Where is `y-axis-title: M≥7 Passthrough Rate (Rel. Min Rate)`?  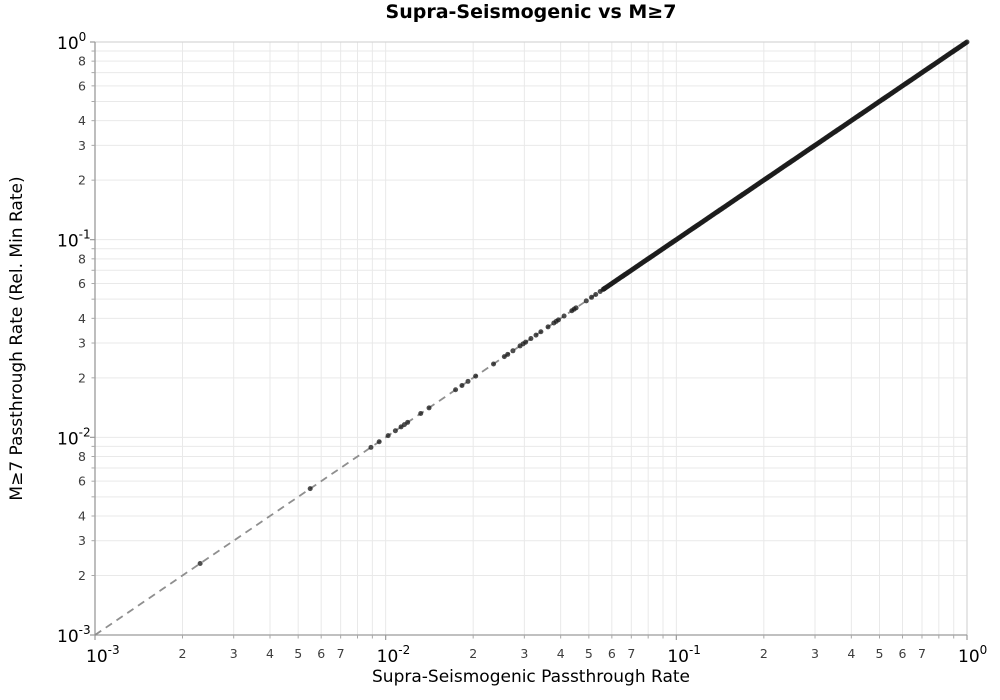 y-axis-title: M≥7 Passthrough Rate (Rel. Min Rate) is located at coordinates (17, 338).